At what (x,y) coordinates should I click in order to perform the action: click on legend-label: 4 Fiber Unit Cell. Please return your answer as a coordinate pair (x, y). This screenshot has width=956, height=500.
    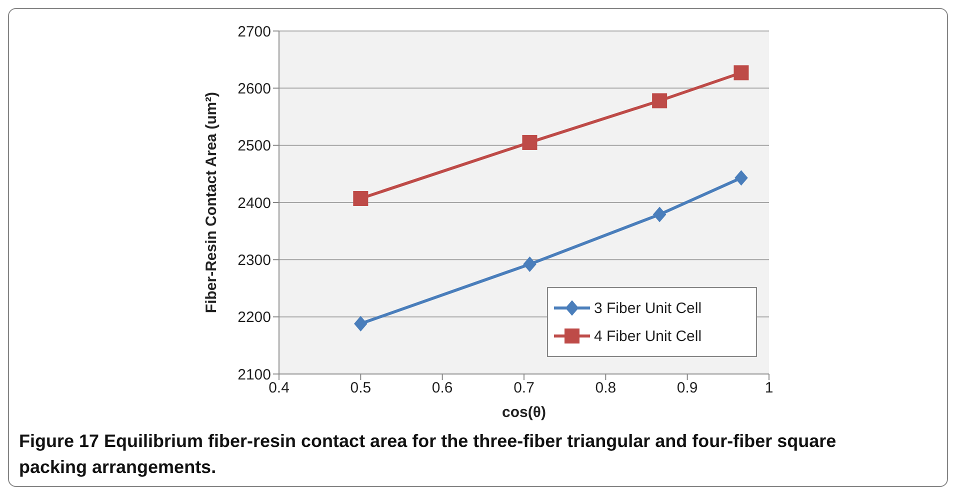
    Looking at the image, I should click on (648, 336).